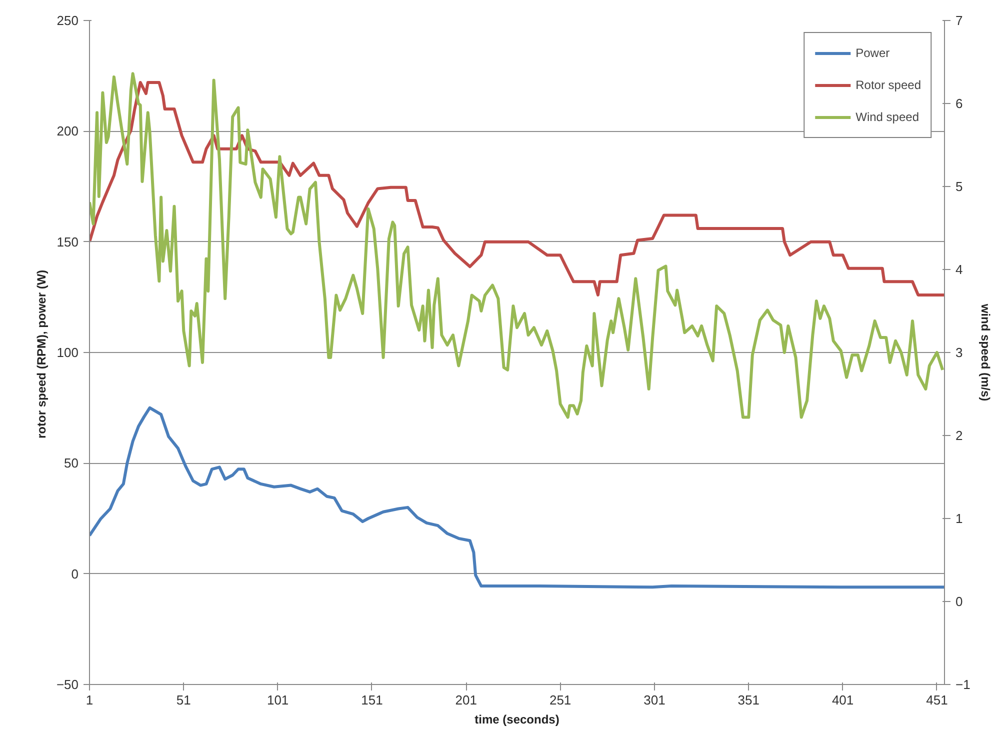 The width and height of the screenshot is (998, 729). What do you see at coordinates (959, 518) in the screenshot?
I see `y2-tick-label: 1` at bounding box center [959, 518].